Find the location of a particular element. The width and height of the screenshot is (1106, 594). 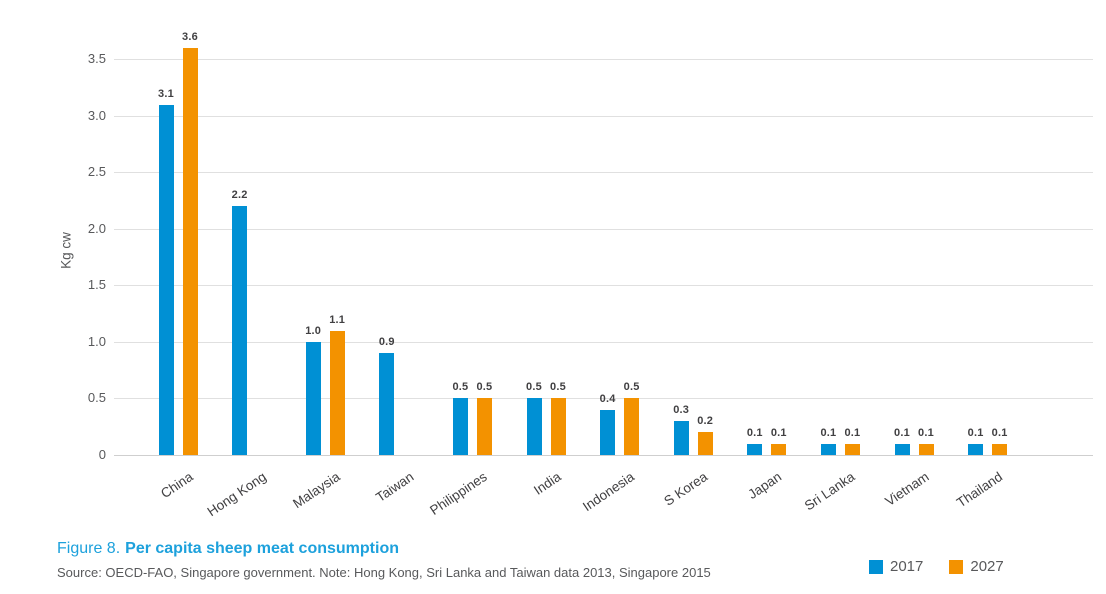

bar-value-label: 0.4 is located at coordinates (607, 399).